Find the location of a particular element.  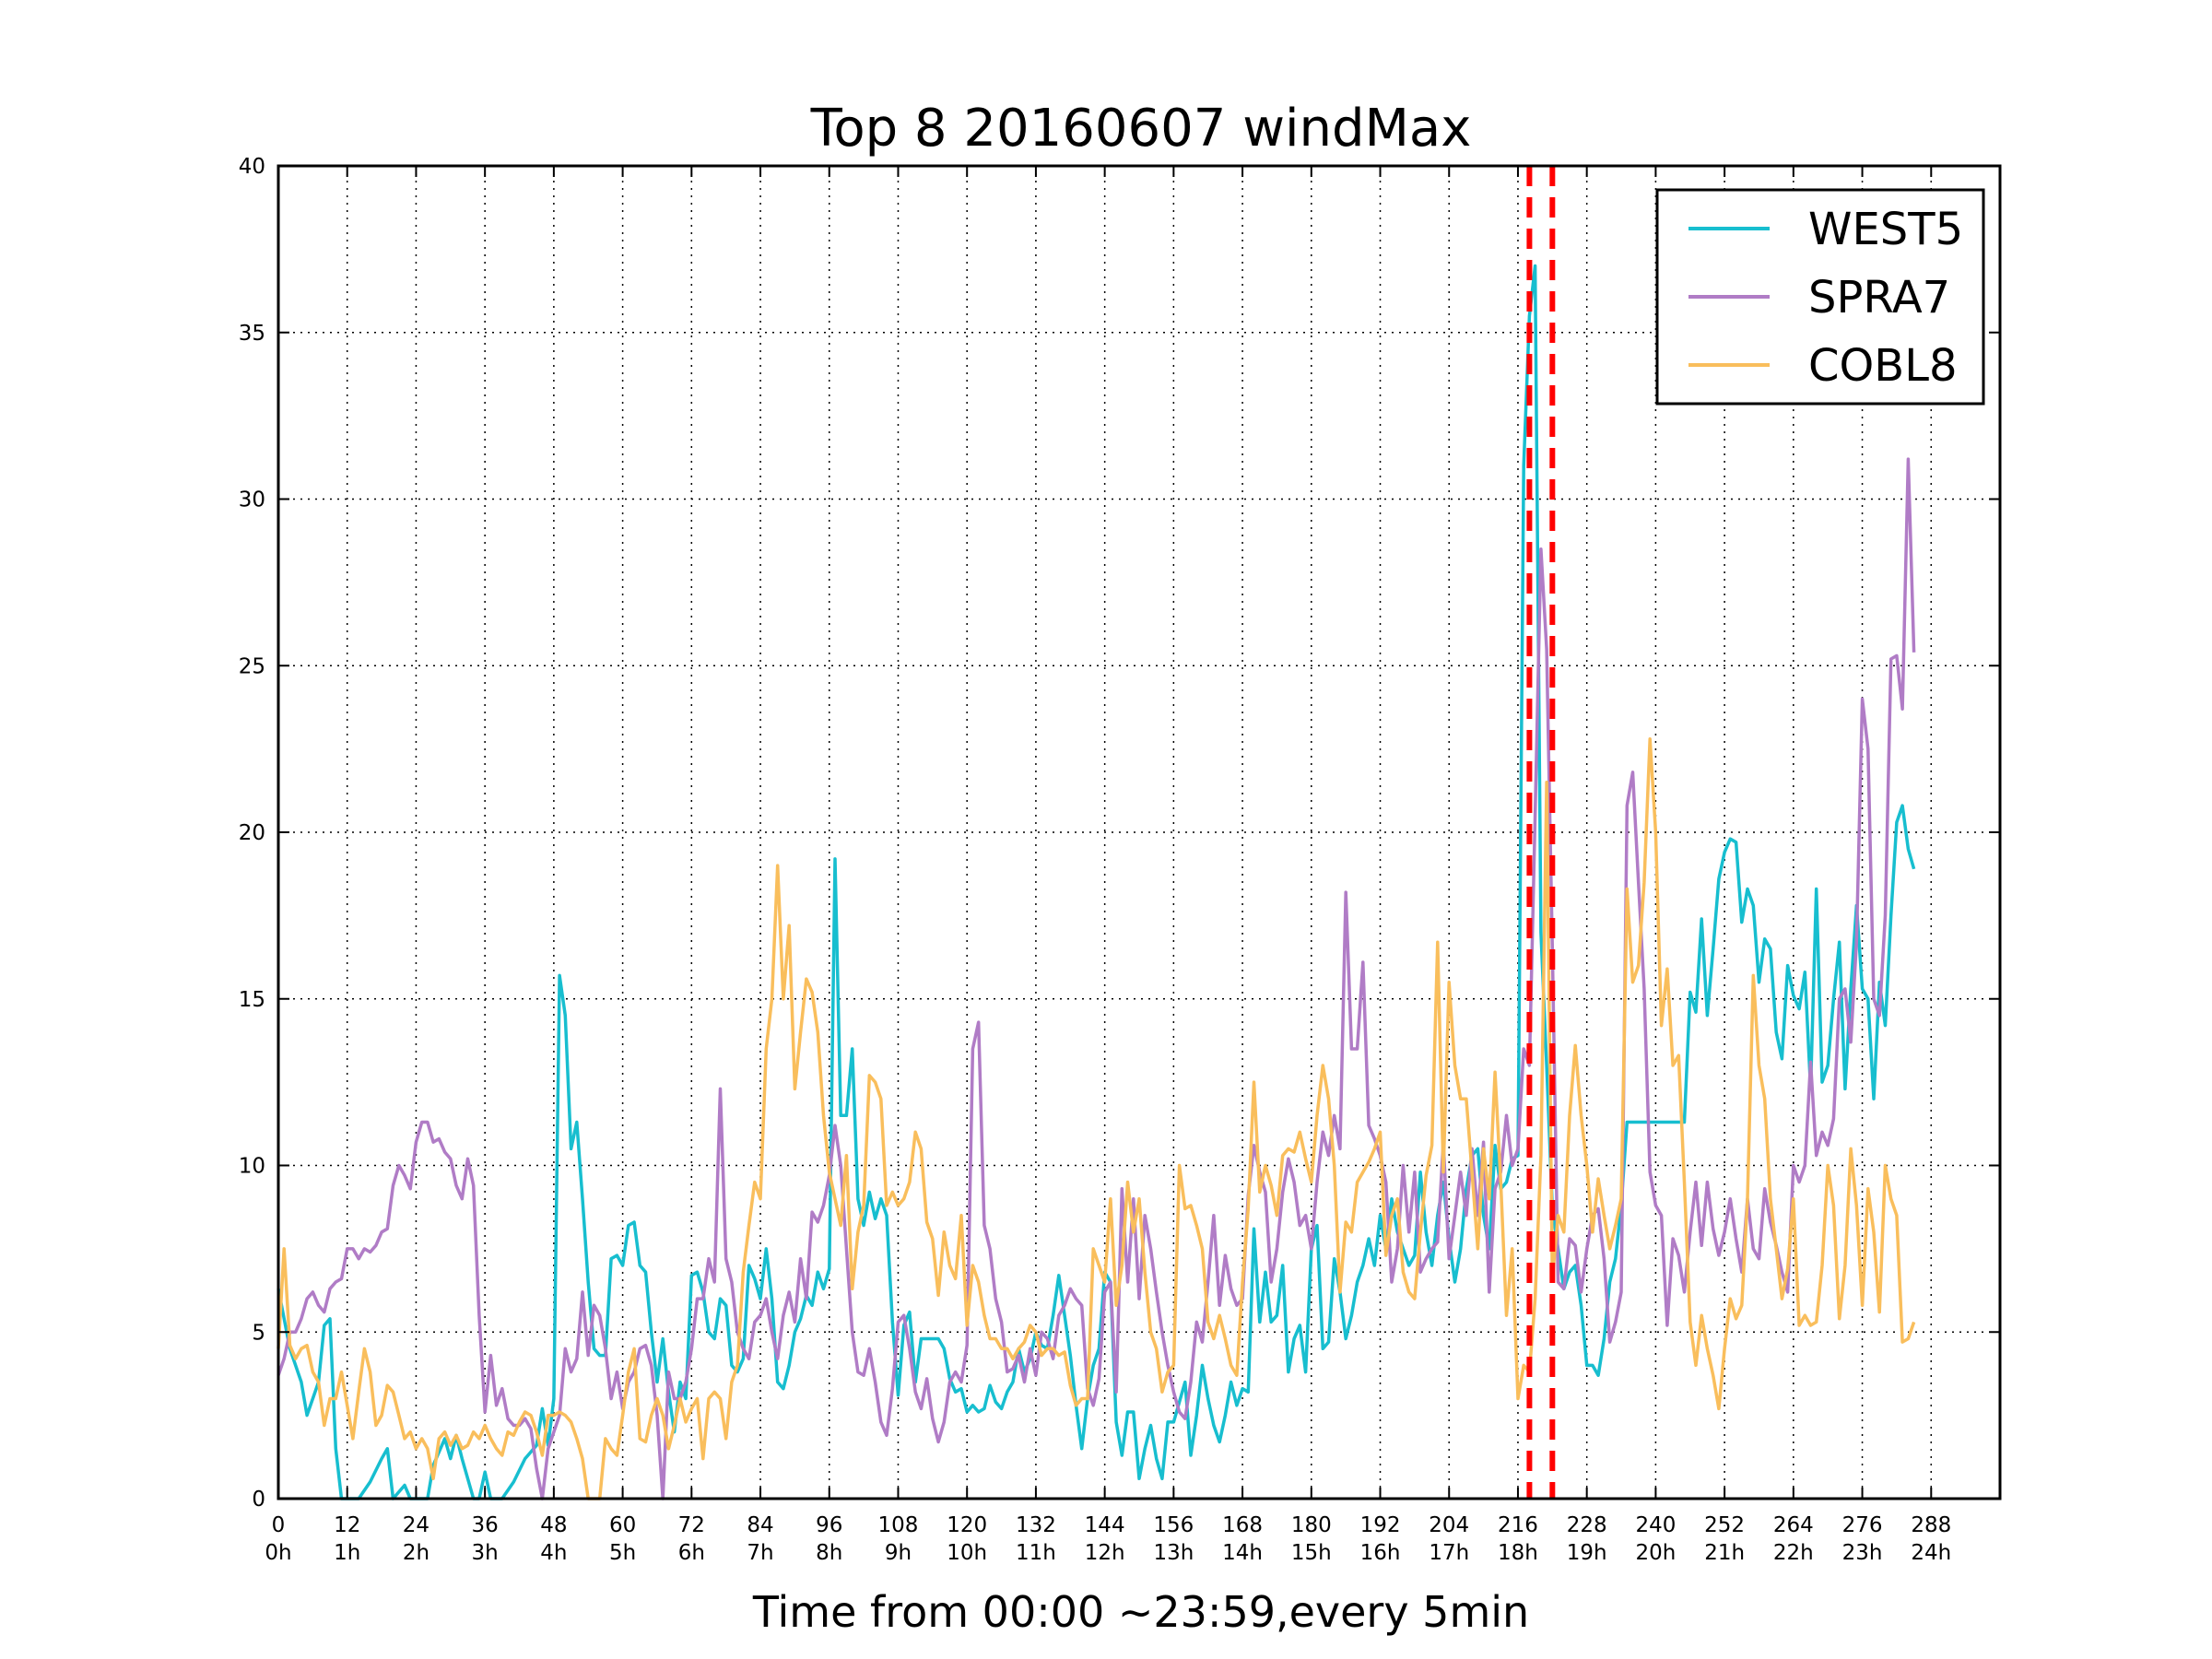

x-tick-label: 120 is located at coordinates (967, 1525).